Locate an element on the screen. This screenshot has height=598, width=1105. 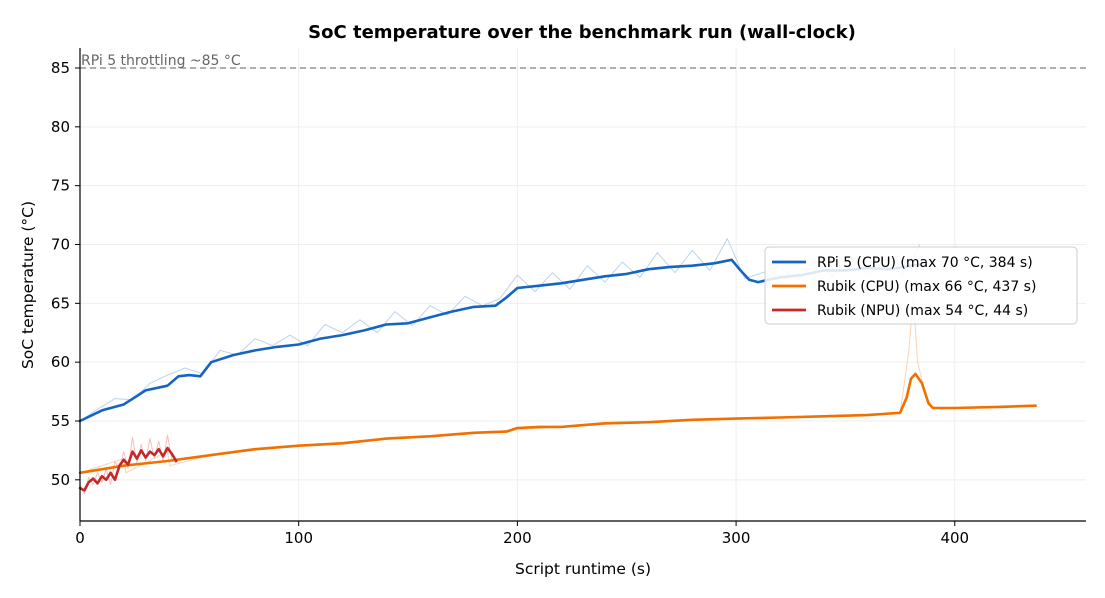
y-tick-label-6: 80 is located at coordinates (60, 127).